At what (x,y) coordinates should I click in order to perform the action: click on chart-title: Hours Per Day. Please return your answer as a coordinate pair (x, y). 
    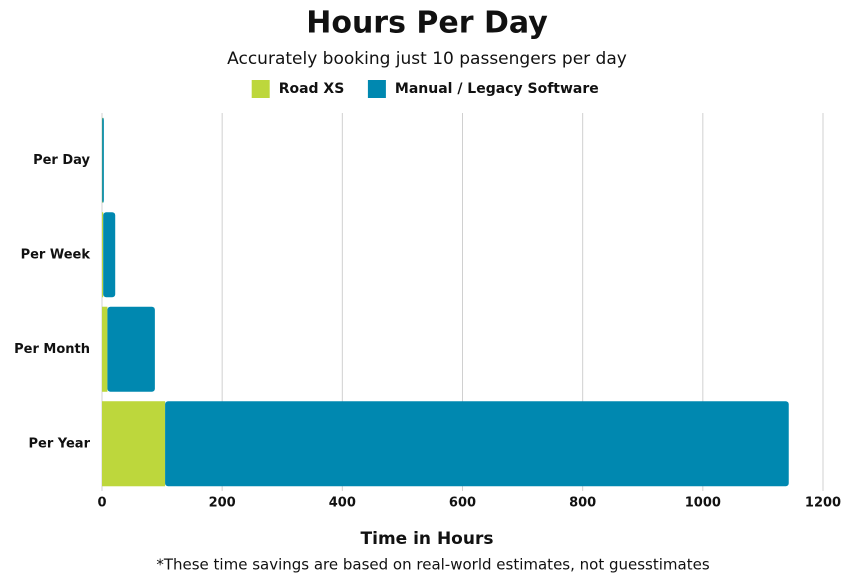
    Looking at the image, I should click on (427, 23).